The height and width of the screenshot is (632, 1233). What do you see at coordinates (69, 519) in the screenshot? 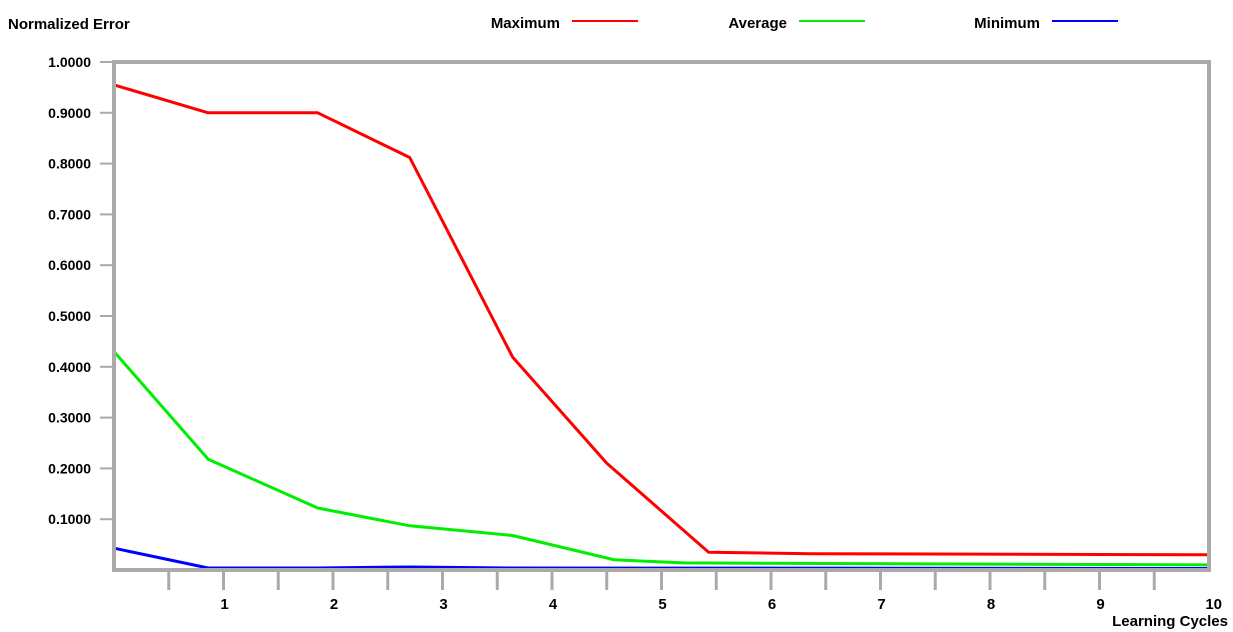
I see `y-tick-label: 0.1000` at bounding box center [69, 519].